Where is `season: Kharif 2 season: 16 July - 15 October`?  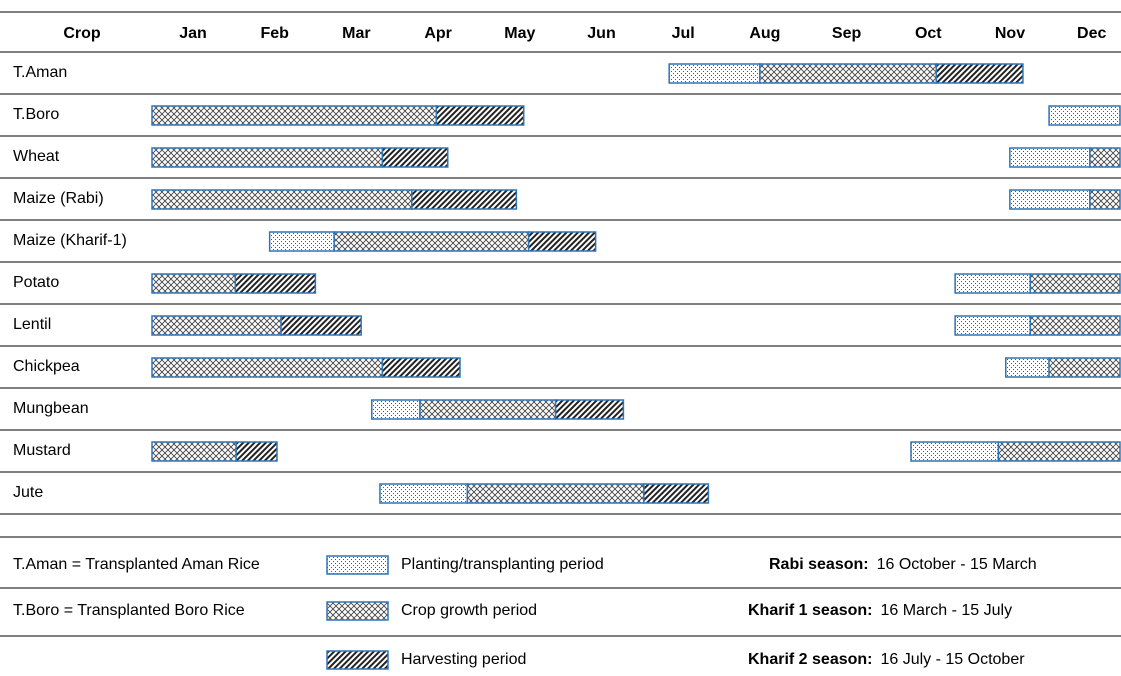 season: Kharif 2 season: 16 July - 15 October is located at coordinates (886, 659).